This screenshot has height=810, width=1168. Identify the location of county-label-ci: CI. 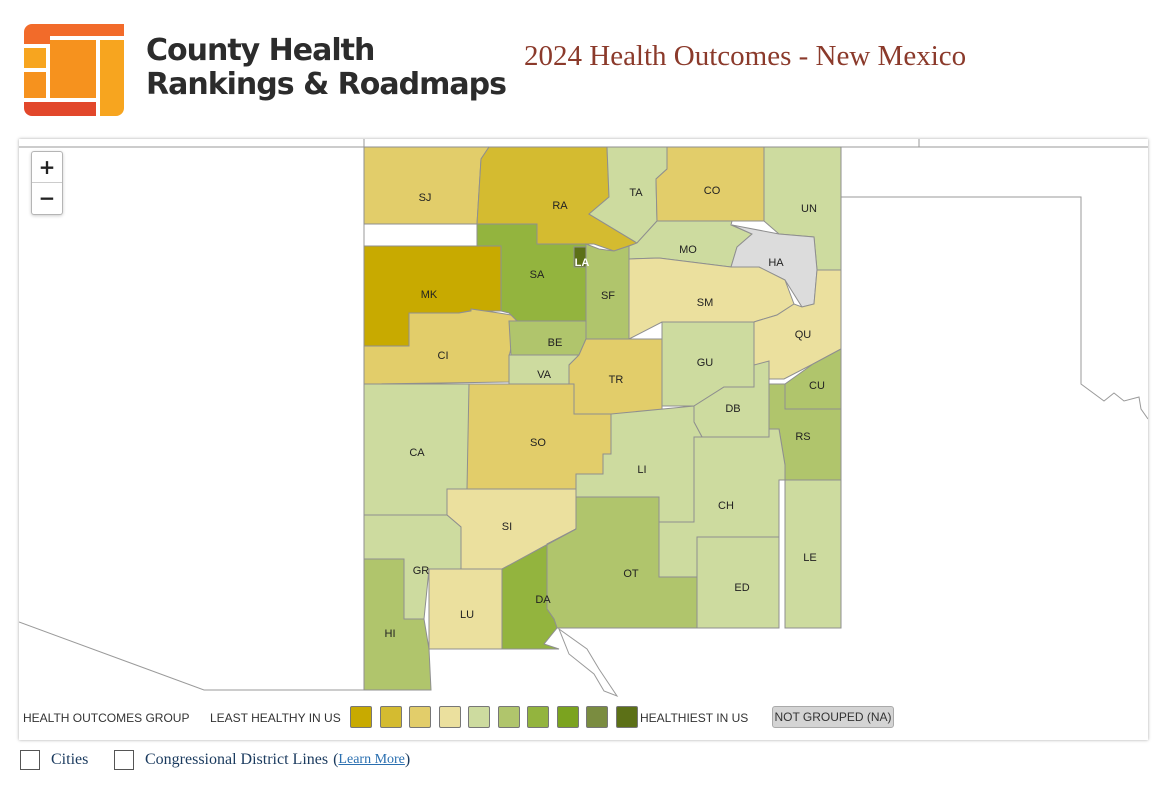
(443, 356).